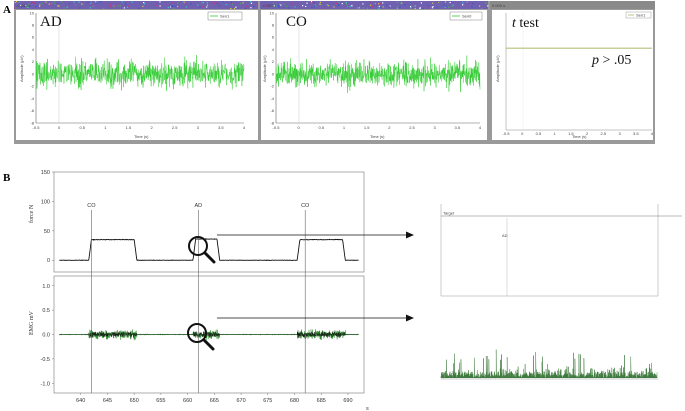  I want to click on x-tick-label: 2, so click(151, 127).